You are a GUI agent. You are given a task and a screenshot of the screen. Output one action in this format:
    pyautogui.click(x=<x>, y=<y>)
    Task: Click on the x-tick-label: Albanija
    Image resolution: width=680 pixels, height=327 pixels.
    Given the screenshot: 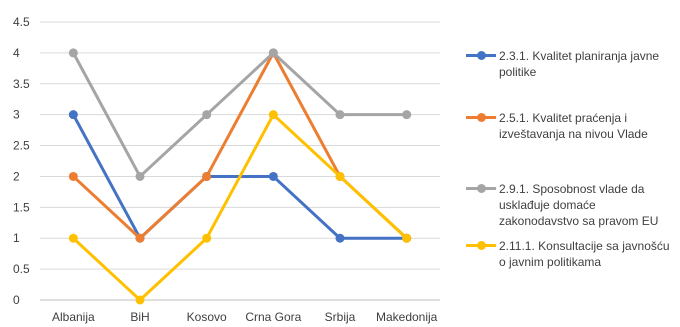 What is the action you would take?
    pyautogui.click(x=73, y=317)
    